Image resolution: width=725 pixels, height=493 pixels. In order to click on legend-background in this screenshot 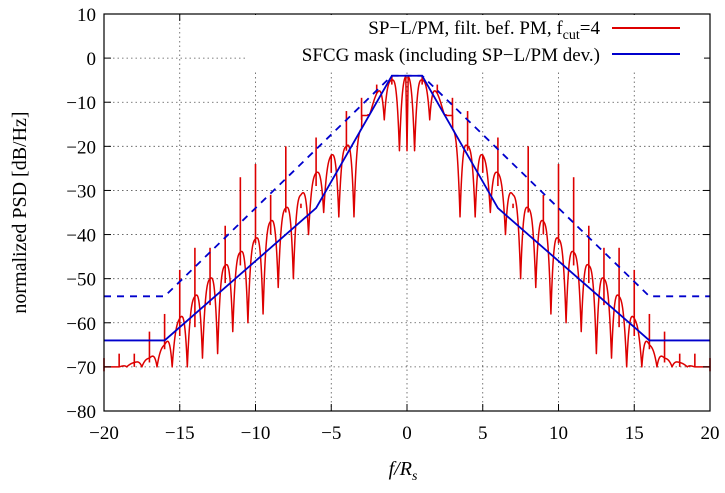, I will do `click(476, 43)`.